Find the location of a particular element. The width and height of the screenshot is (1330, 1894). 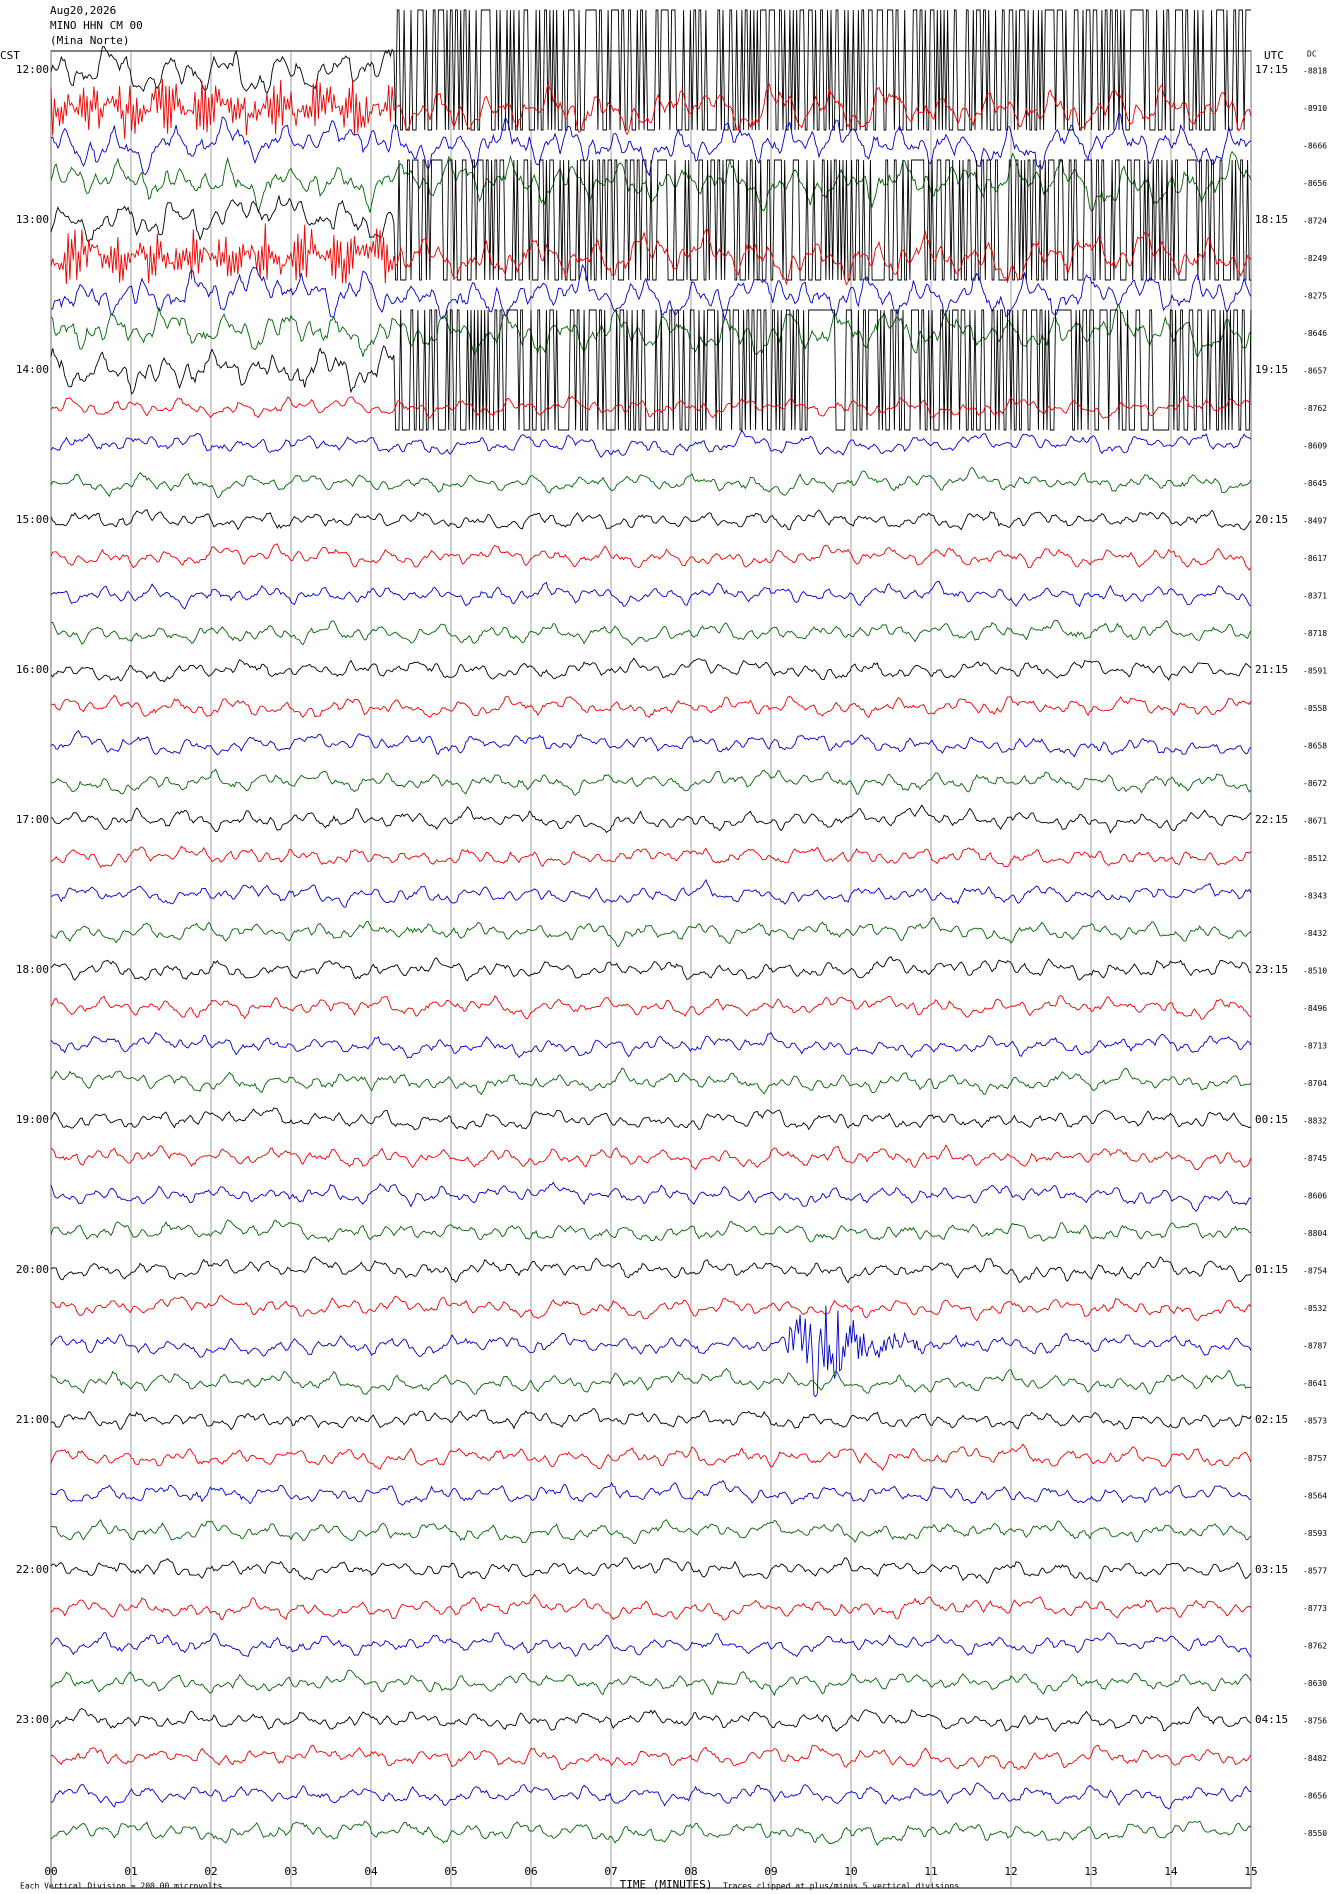

utc-label: 20:15 is located at coordinates (1271, 519).